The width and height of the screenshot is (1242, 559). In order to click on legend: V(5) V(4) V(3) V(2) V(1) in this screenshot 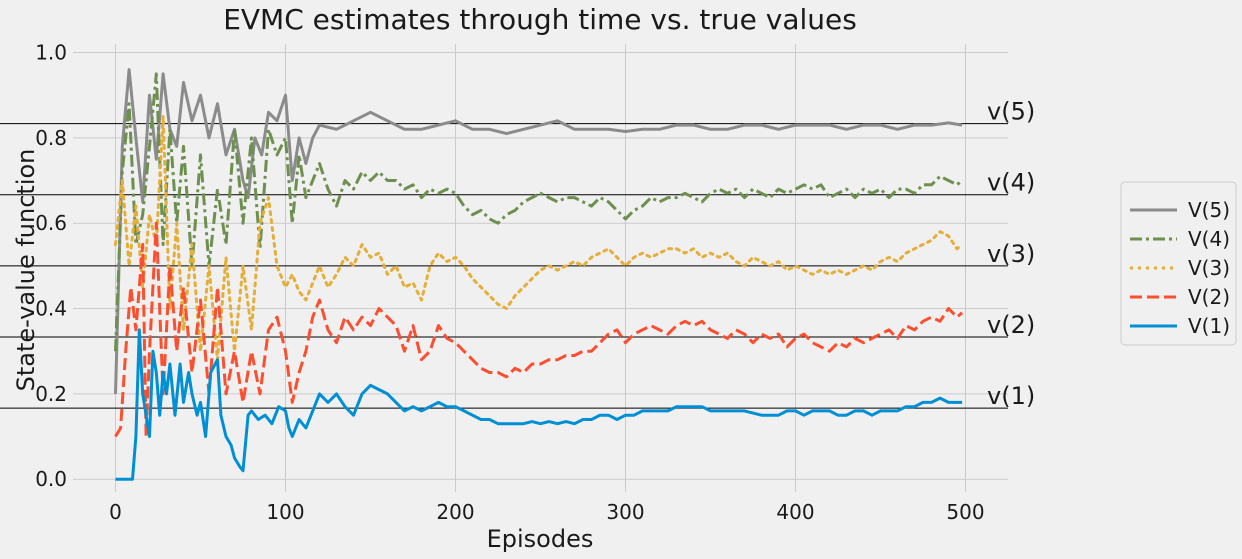, I will do `click(1178, 263)`.